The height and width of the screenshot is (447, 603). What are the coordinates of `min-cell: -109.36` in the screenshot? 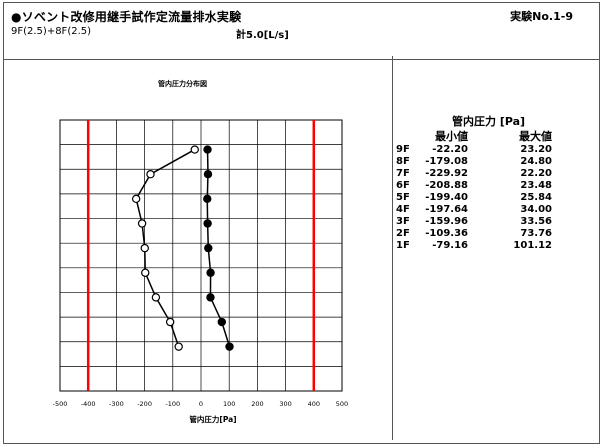 It's located at (446, 233).